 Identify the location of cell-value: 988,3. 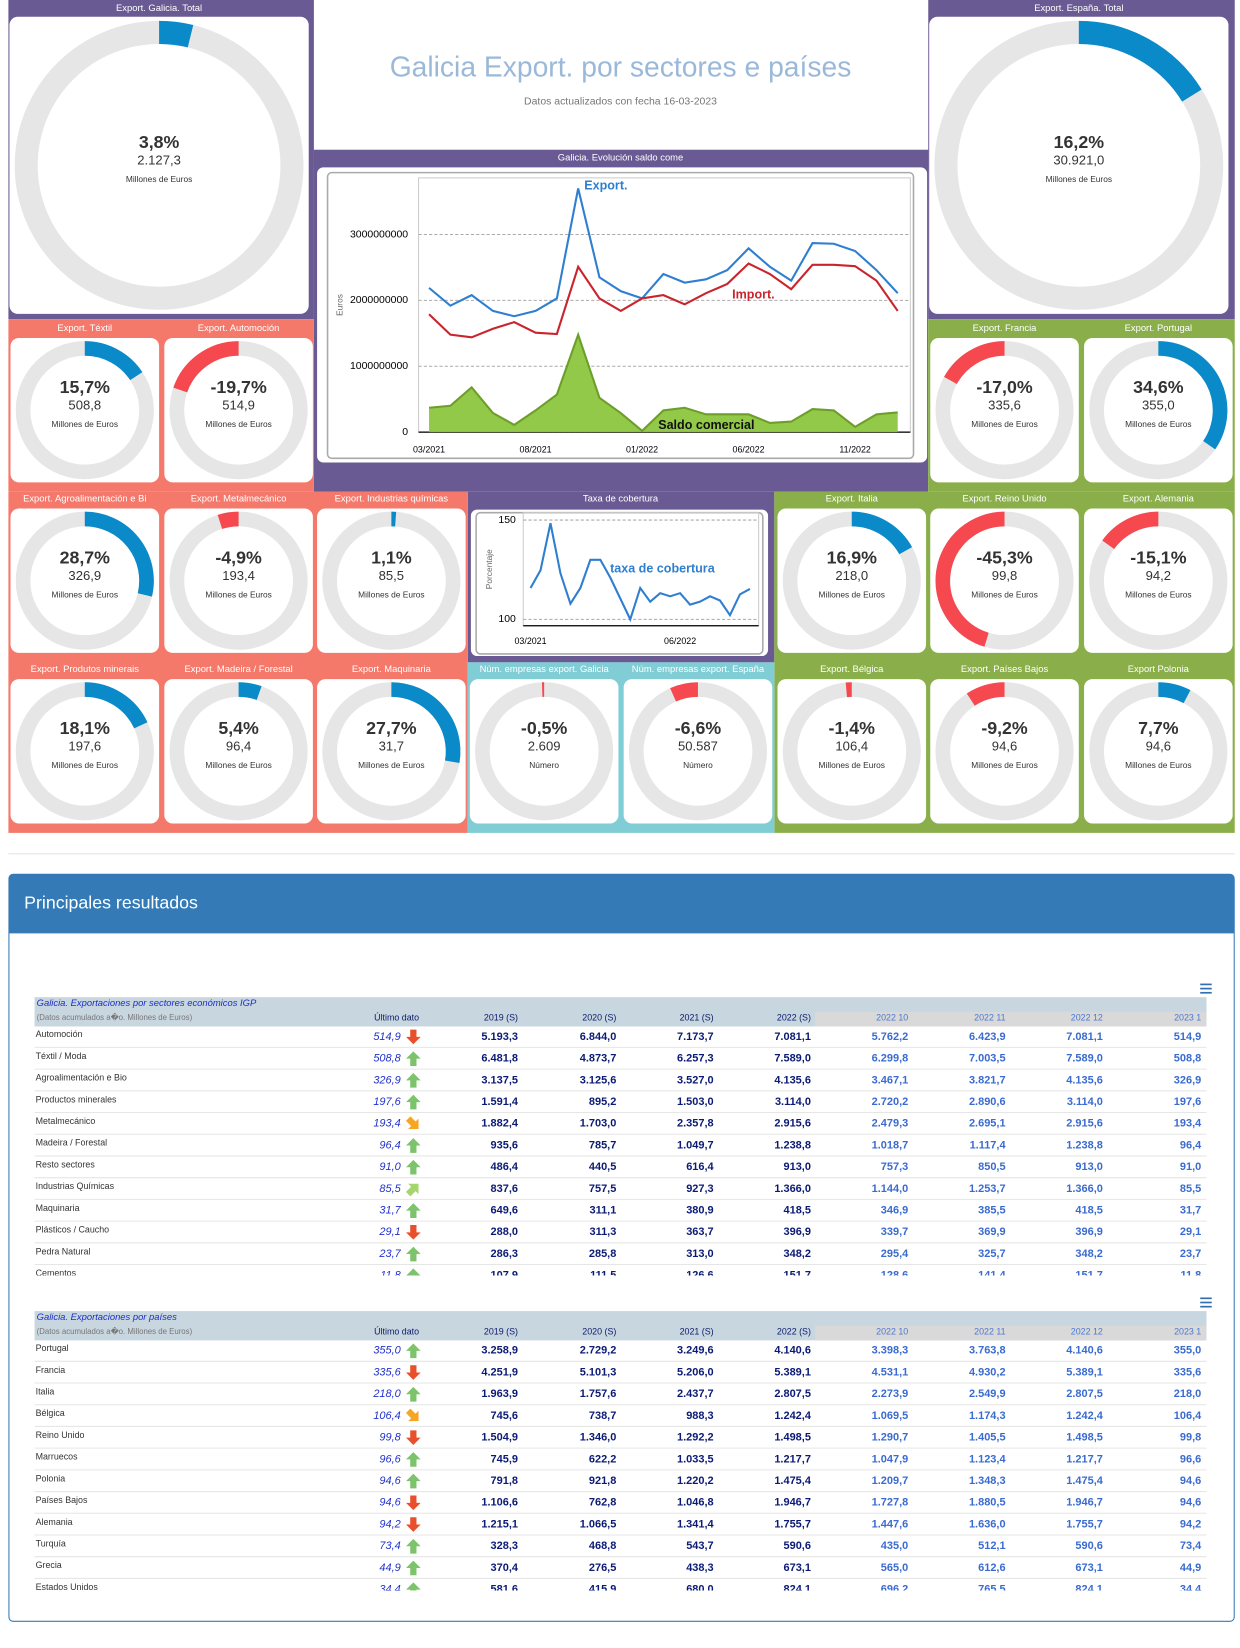
(699, 1416).